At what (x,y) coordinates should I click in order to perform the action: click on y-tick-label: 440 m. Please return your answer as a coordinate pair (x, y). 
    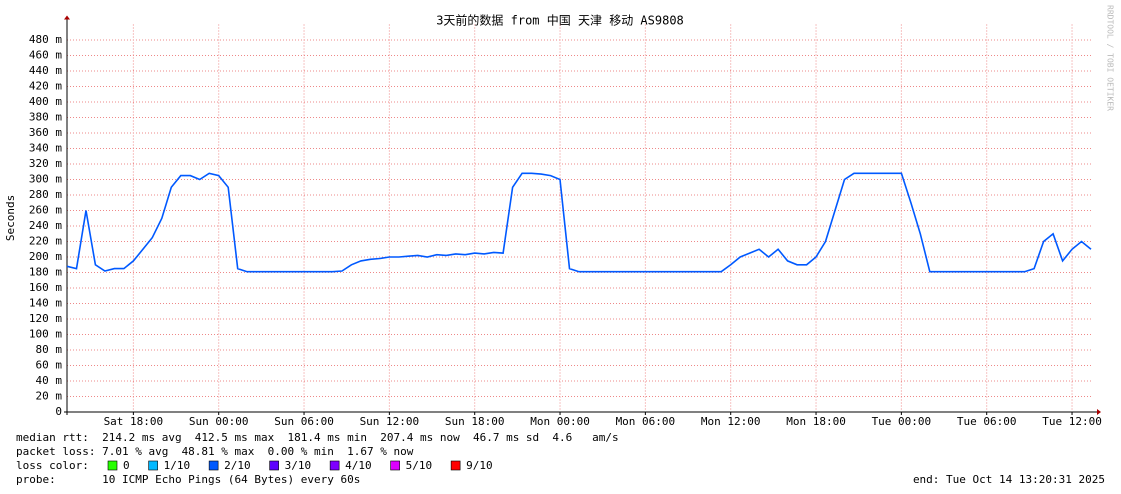
    Looking at the image, I should click on (45, 70).